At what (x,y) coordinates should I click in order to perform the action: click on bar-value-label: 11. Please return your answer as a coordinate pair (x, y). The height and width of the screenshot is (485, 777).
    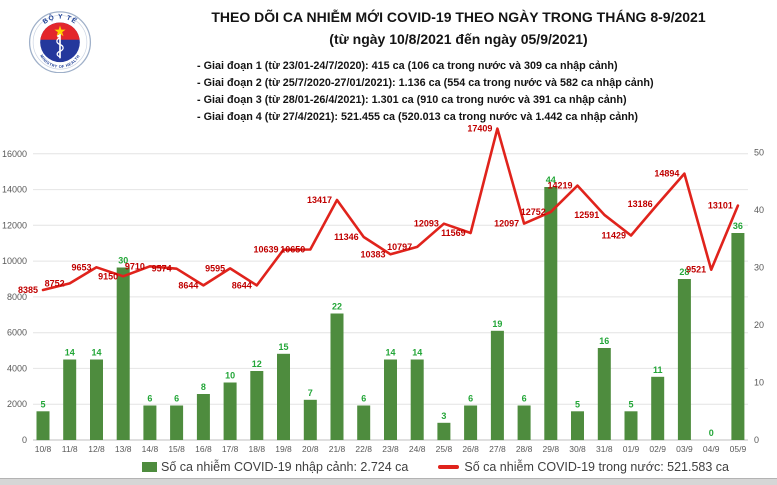
    Looking at the image, I should click on (658, 370).